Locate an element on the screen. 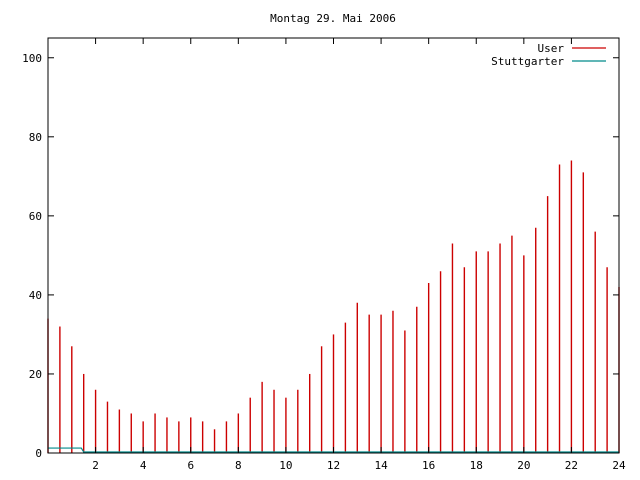  secondary-series-group is located at coordinates (333, 450).